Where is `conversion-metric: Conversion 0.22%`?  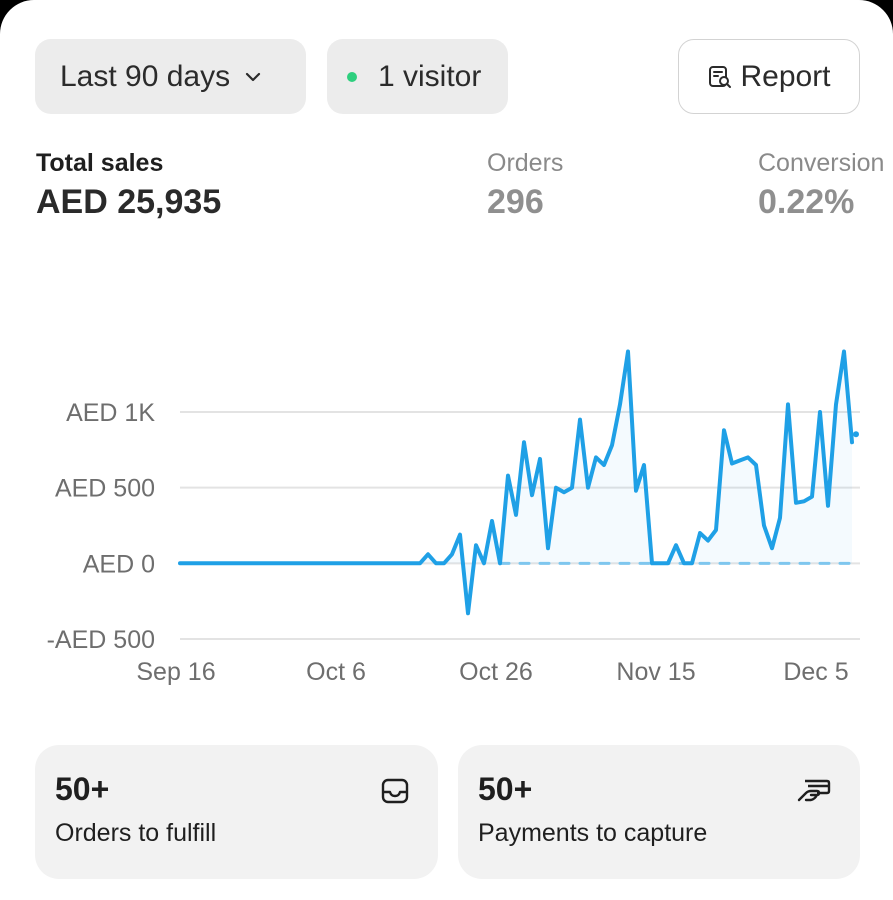 conversion-metric: Conversion 0.22% is located at coordinates (821, 185).